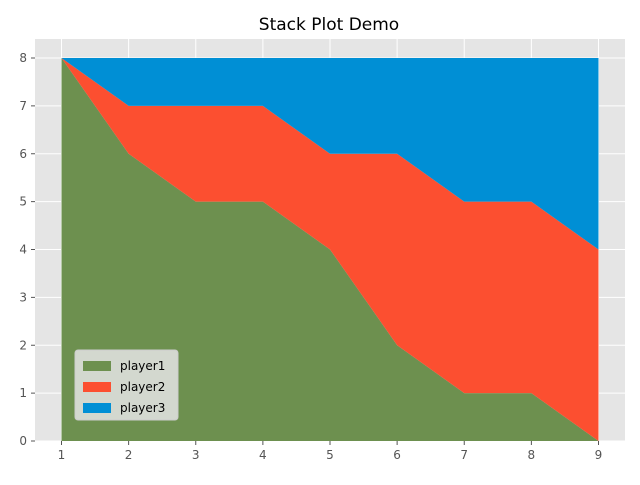 The width and height of the screenshot is (640, 485). I want to click on legend-label-player3: player3, so click(142, 408).